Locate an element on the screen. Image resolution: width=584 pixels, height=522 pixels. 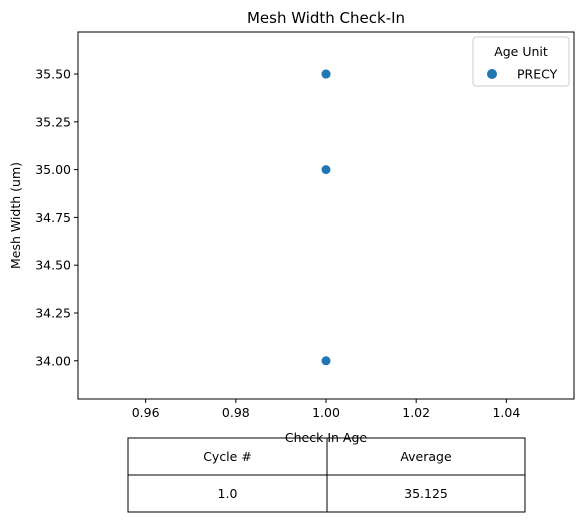
y-tick-label: 34.75 is located at coordinates (53, 217).